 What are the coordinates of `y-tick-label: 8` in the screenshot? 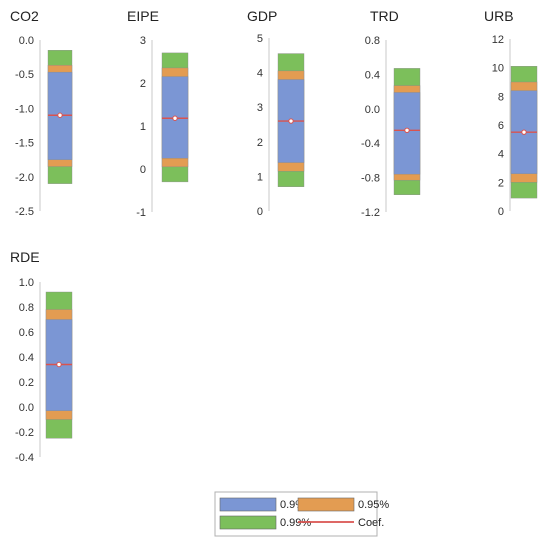 It's located at (501, 97).